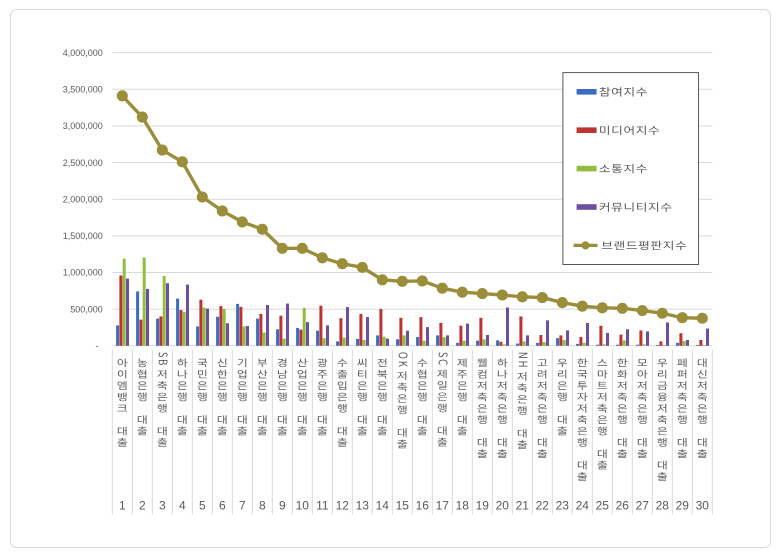  What do you see at coordinates (303, 506) in the screenshot?
I see `svg-text: 10` at bounding box center [303, 506].